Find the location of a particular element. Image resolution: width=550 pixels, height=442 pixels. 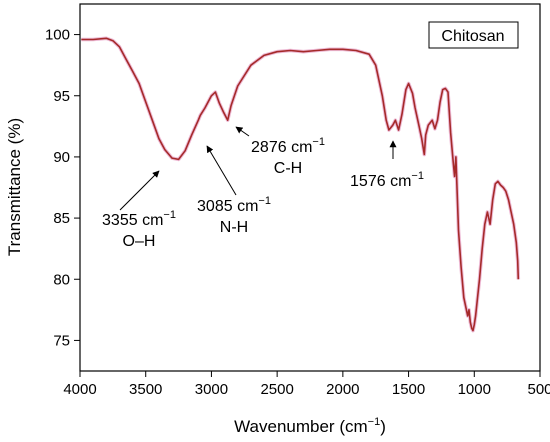

legend-box is located at coordinates (473, 35).